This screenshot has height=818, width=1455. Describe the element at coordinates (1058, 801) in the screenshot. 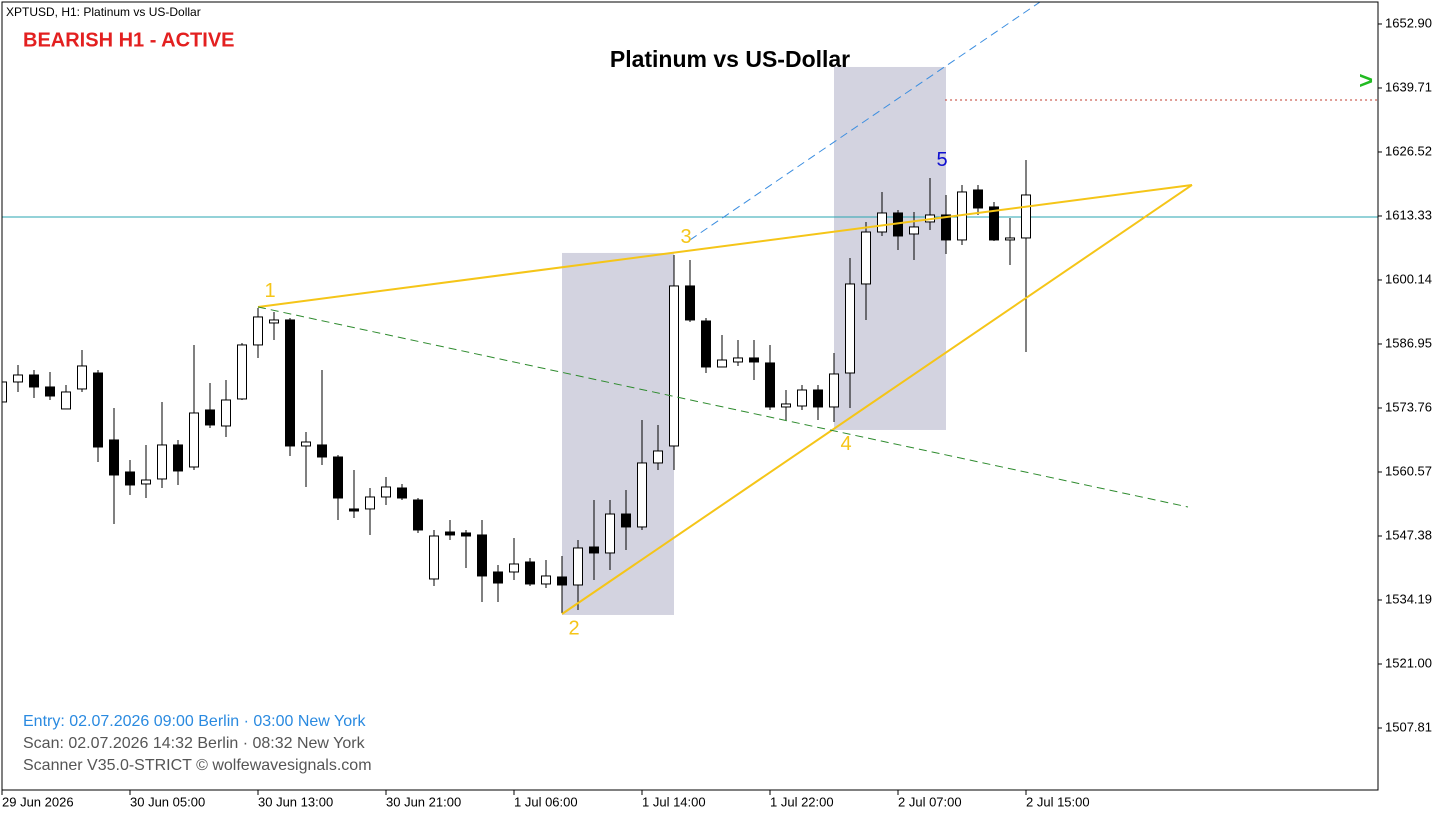

I see `x-tick-label: 2 Jul 15:00` at that location.